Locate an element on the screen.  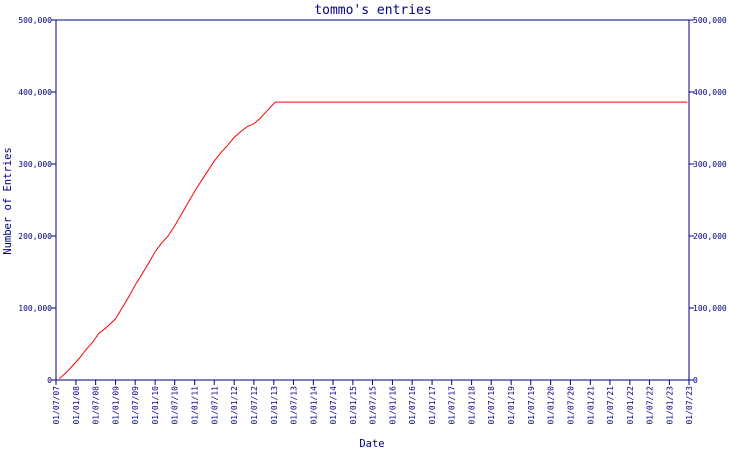
y-tick-label-left: 100,000 is located at coordinates (35, 308).